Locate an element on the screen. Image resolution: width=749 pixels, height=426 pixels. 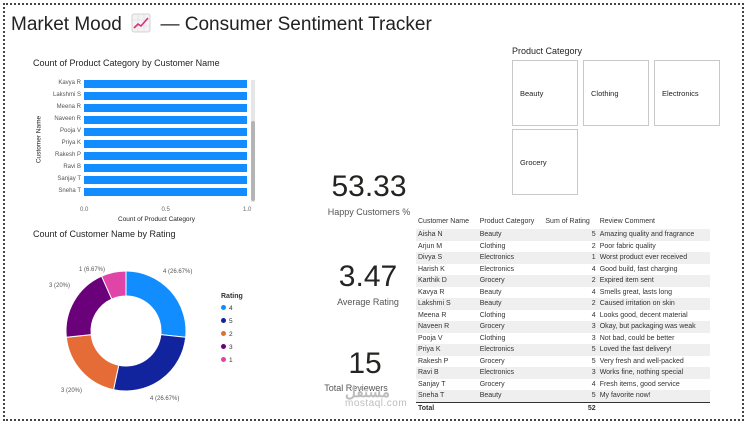
cell-review-comment: Okay, but packaging was weak is located at coordinates (653, 327).